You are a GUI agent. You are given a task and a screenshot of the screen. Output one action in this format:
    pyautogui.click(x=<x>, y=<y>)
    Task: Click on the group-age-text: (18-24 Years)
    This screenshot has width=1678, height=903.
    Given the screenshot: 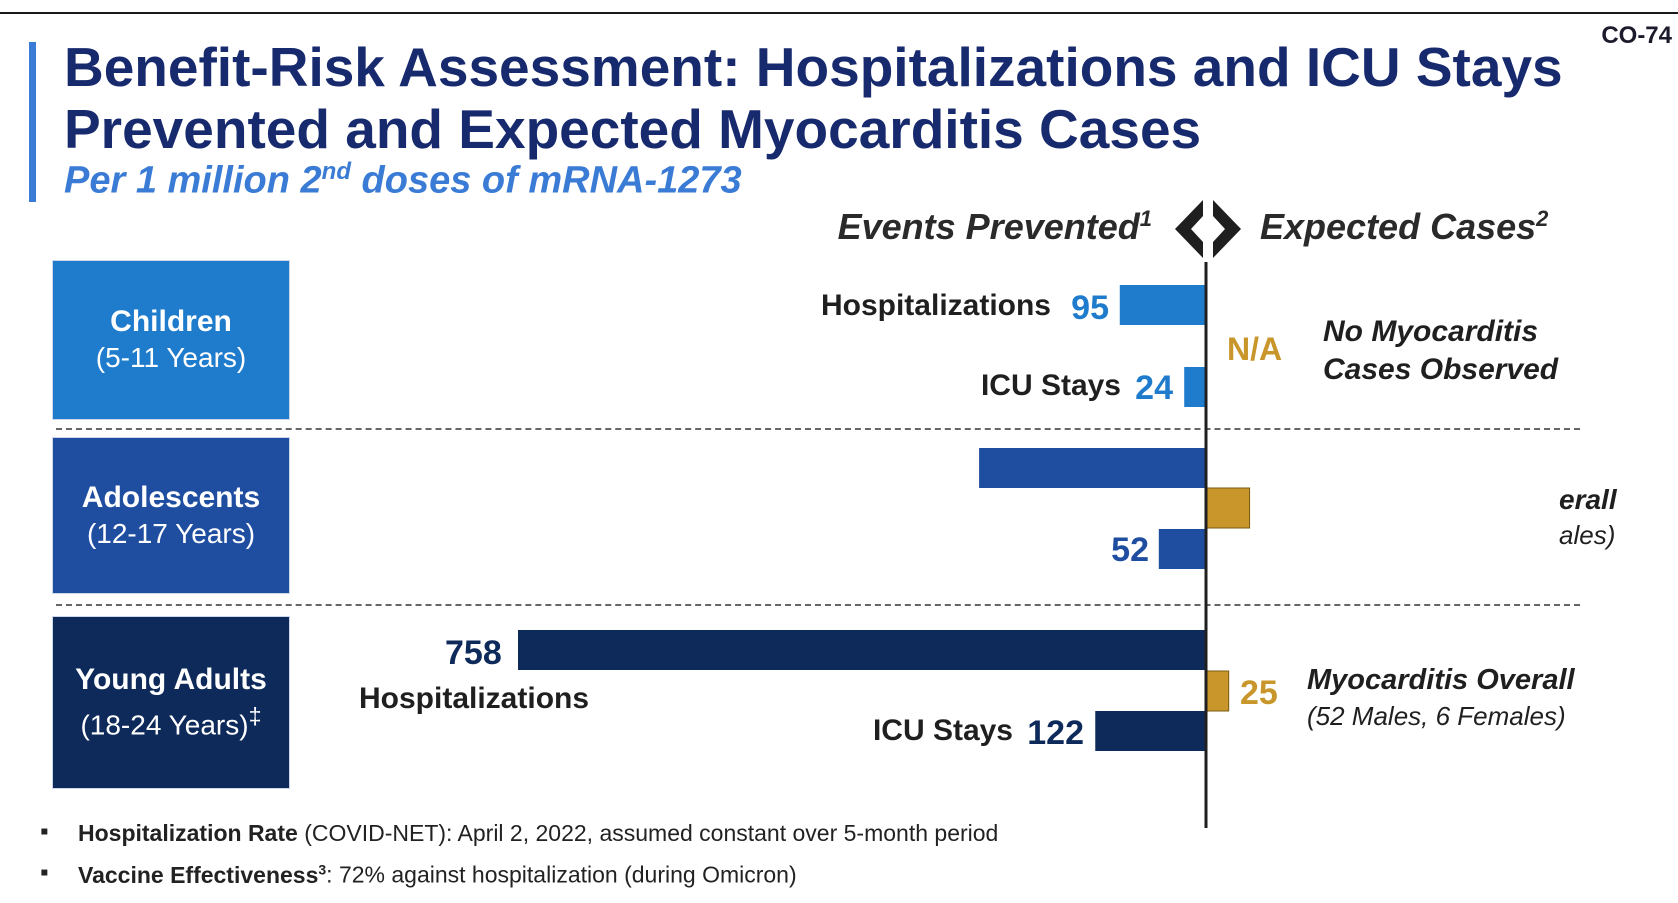 What is the action you would take?
    pyautogui.click(x=164, y=725)
    